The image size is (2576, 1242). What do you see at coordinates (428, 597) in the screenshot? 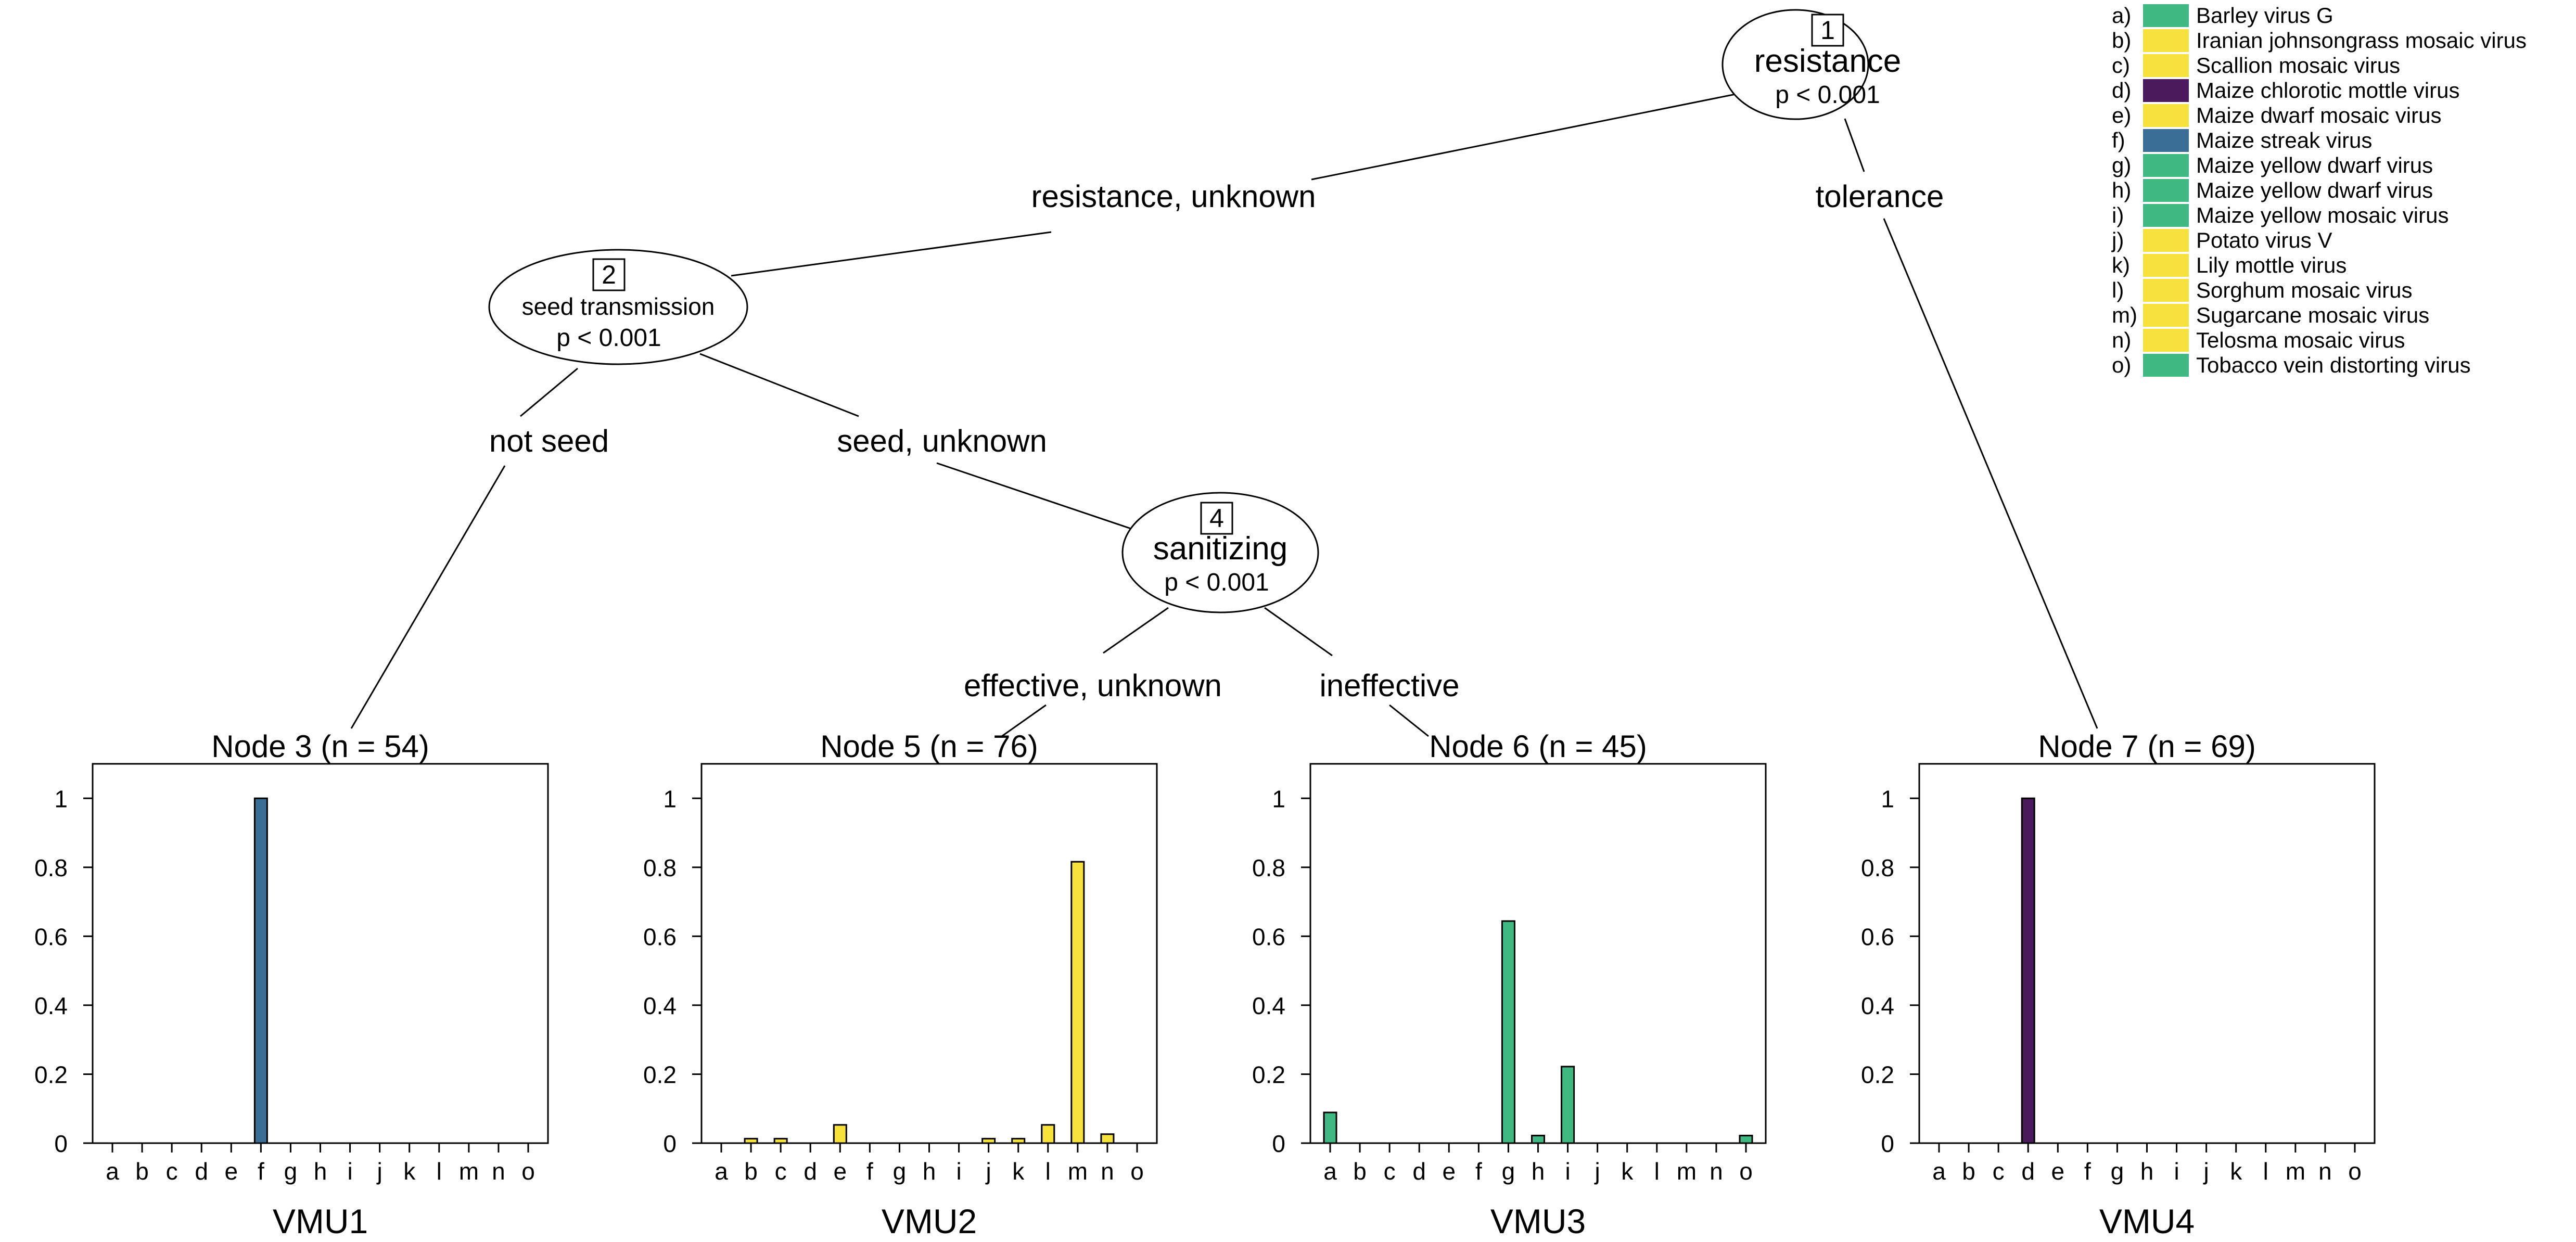
I see `edge-line-2-3-lower` at bounding box center [428, 597].